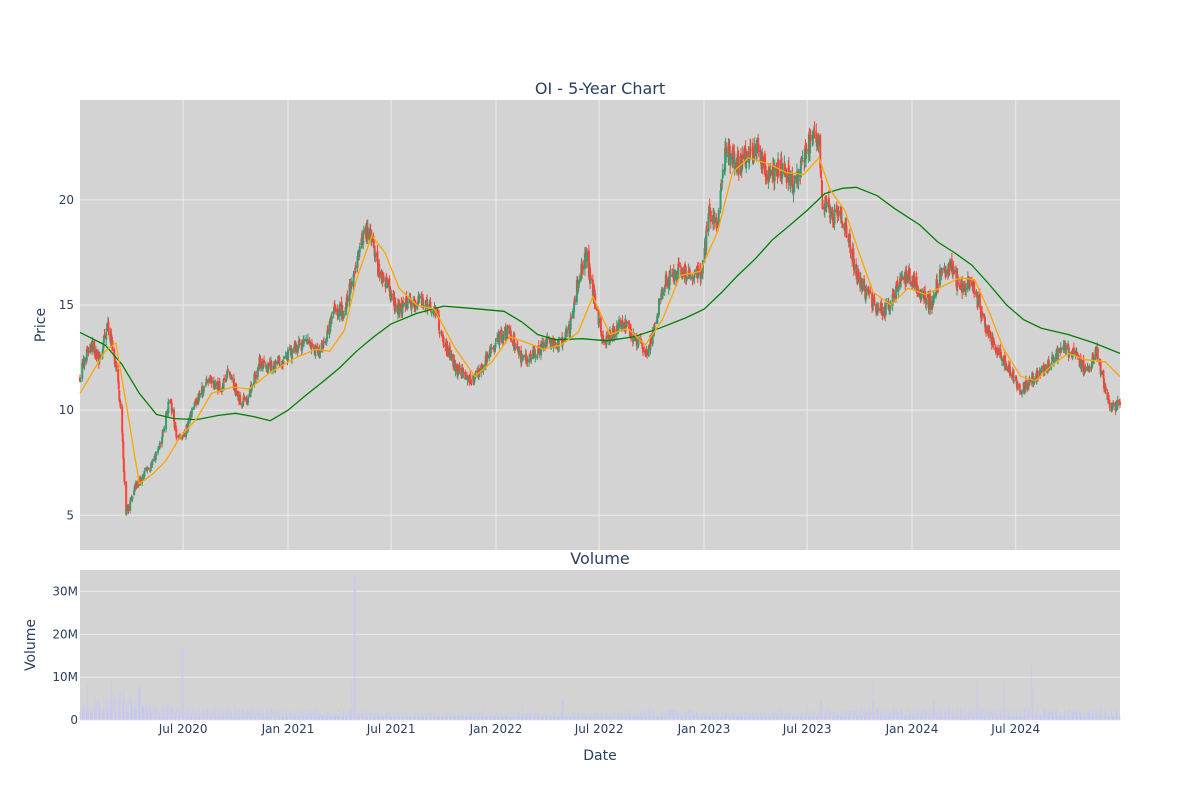 The image size is (1200, 804). I want to click on price-y-axis-title: Price, so click(41, 325).